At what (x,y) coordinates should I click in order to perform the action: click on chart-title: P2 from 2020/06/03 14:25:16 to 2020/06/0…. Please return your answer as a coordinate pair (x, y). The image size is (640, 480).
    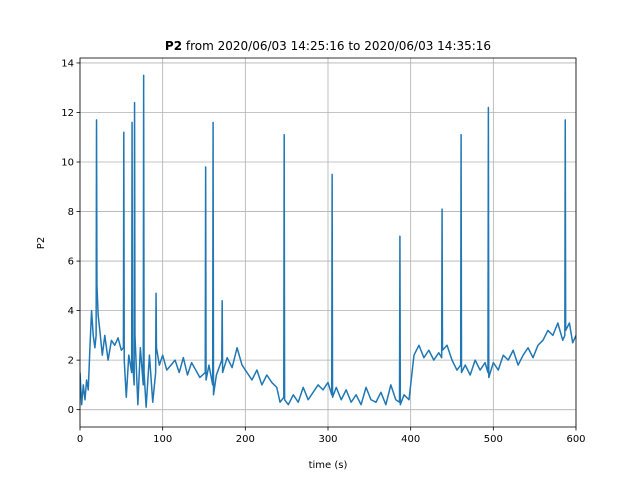
    Looking at the image, I should click on (328, 46).